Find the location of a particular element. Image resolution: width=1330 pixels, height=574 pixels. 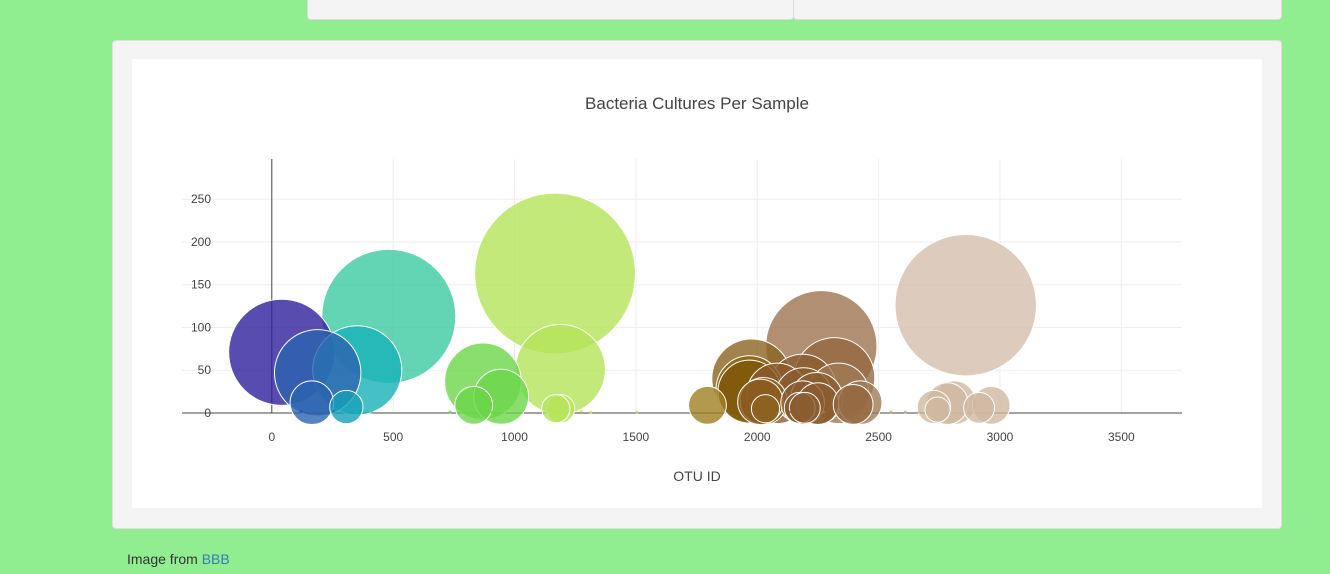

image-credit: Image from BBB is located at coordinates (178, 559).